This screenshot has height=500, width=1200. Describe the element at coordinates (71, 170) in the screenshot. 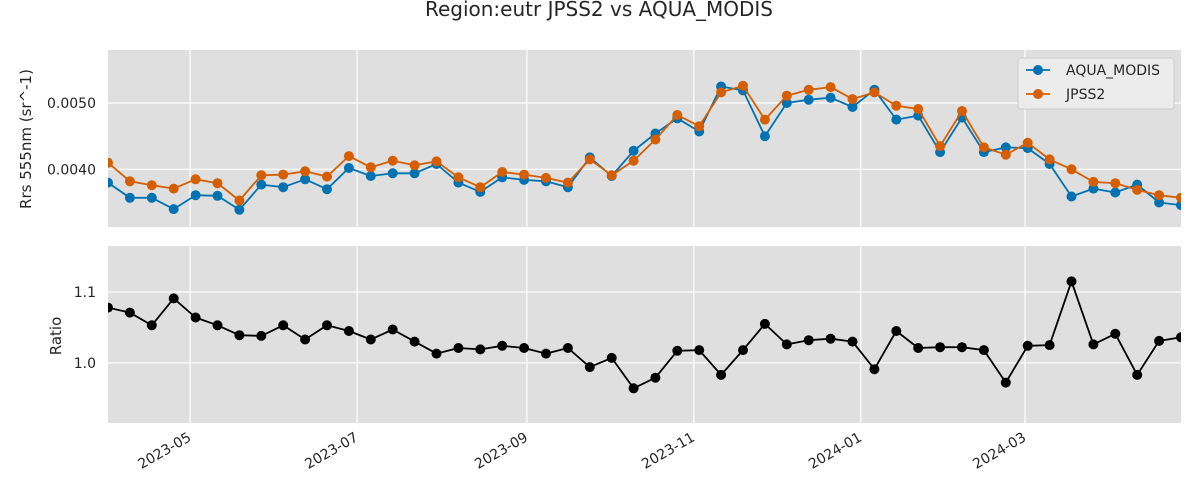

I see `y-tick-label: 0.0040` at that location.